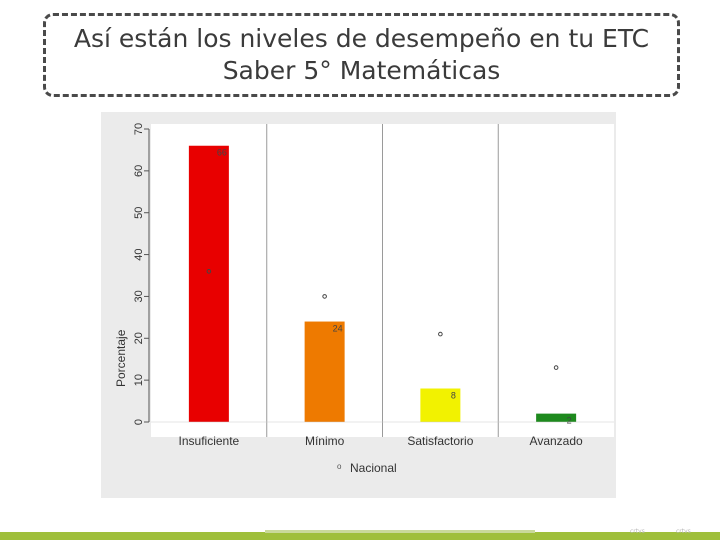 Image resolution: width=720 pixels, height=540 pixels. What do you see at coordinates (139, 422) in the screenshot?
I see `y-tick-label: 0` at bounding box center [139, 422].